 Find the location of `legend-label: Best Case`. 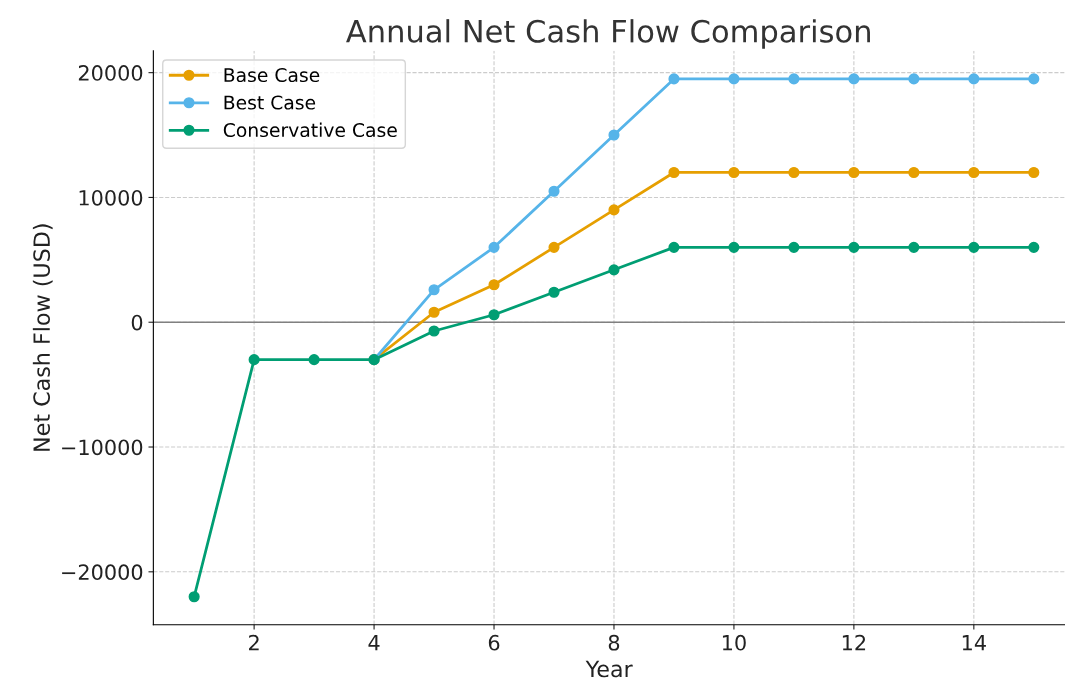

legend-label: Best Case is located at coordinates (270, 102).